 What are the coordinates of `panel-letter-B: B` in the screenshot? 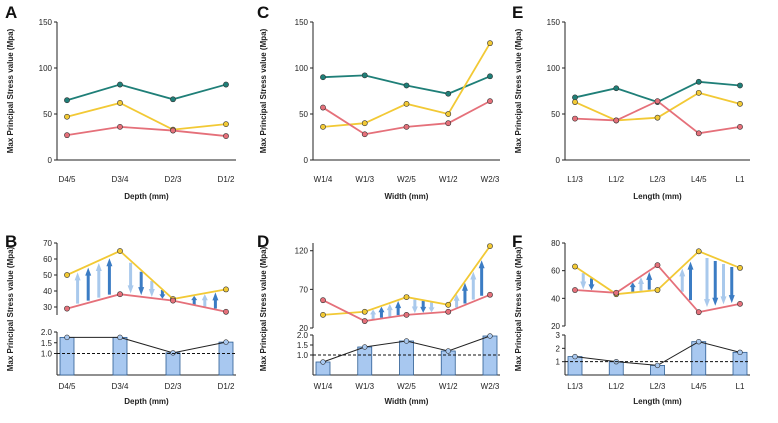 It's located at (11, 241).